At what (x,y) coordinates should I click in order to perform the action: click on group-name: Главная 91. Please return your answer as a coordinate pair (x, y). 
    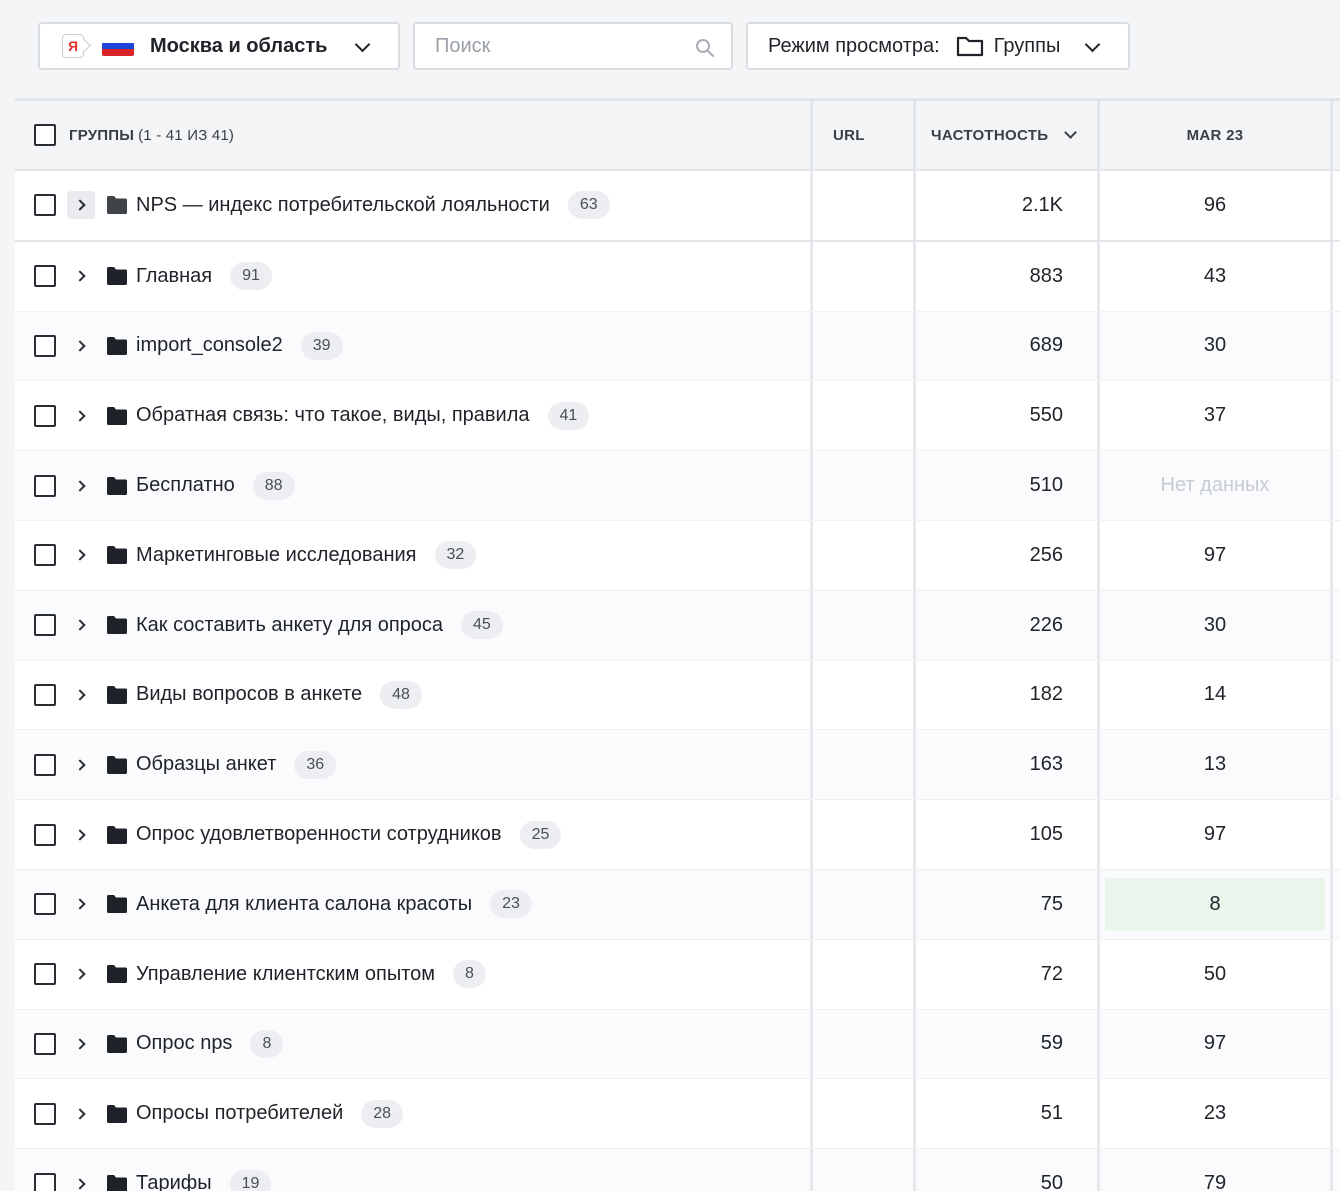
    Looking at the image, I should click on (204, 276).